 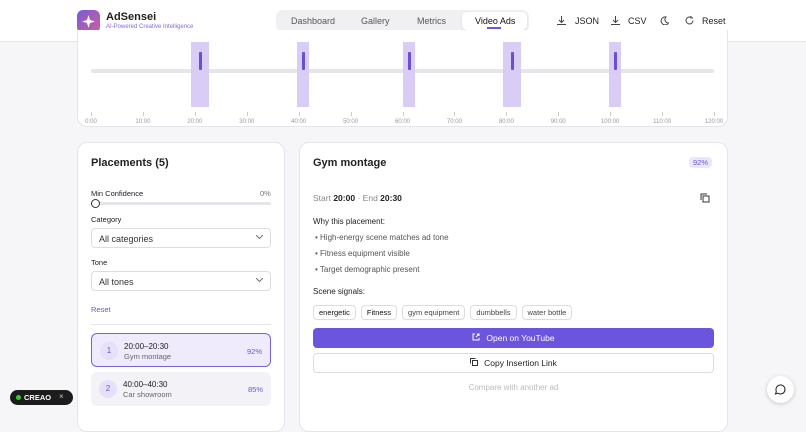 What do you see at coordinates (349, 221) in the screenshot?
I see `why-title: Why this placement:` at bounding box center [349, 221].